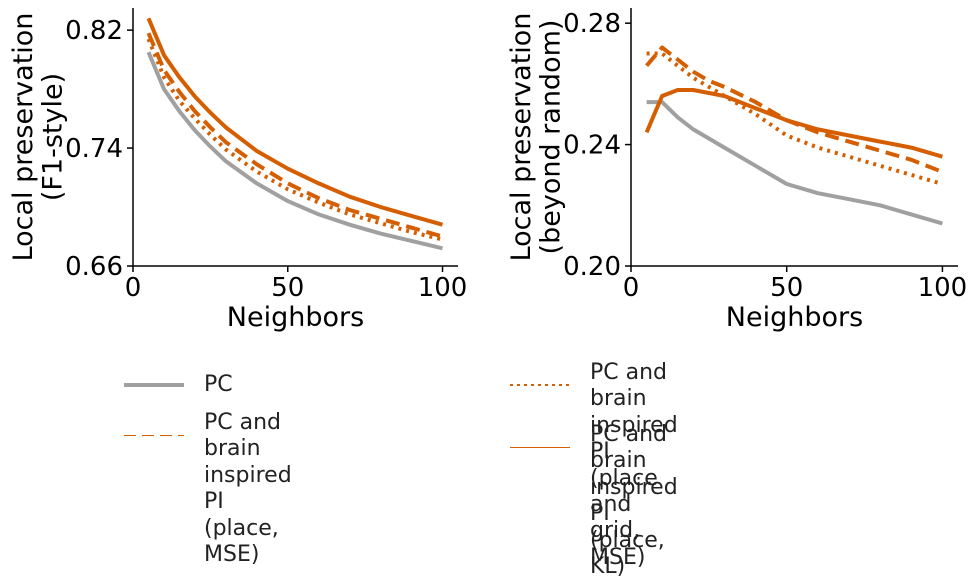 Image resolution: width=976 pixels, height=580 pixels. Describe the element at coordinates (540, 385) in the screenshot. I see `legend-swatch-place-grid-mse` at that location.